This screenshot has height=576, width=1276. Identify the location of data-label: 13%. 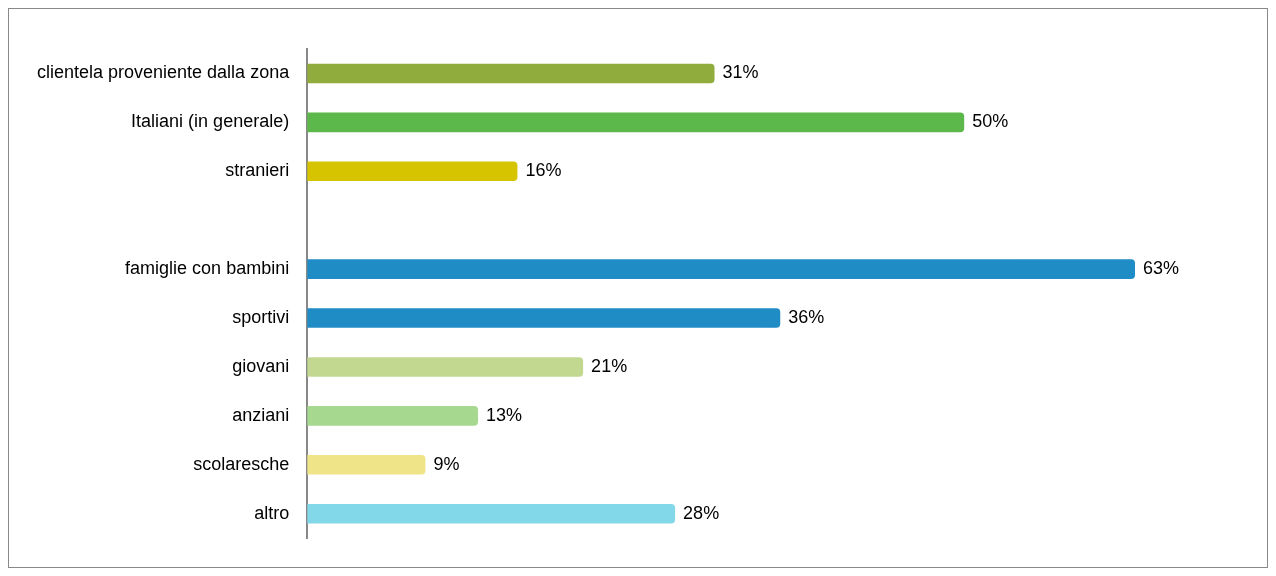
(504, 414).